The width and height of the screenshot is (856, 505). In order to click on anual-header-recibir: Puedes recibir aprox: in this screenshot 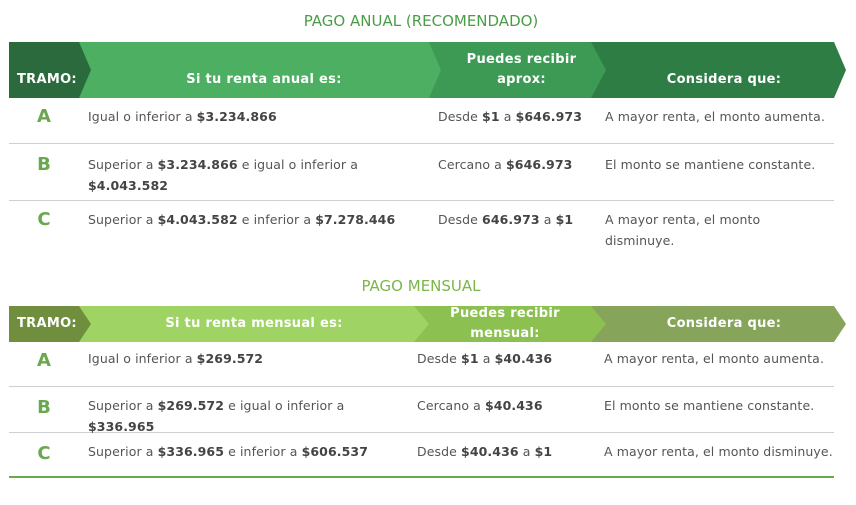, I will do `click(521, 70)`.